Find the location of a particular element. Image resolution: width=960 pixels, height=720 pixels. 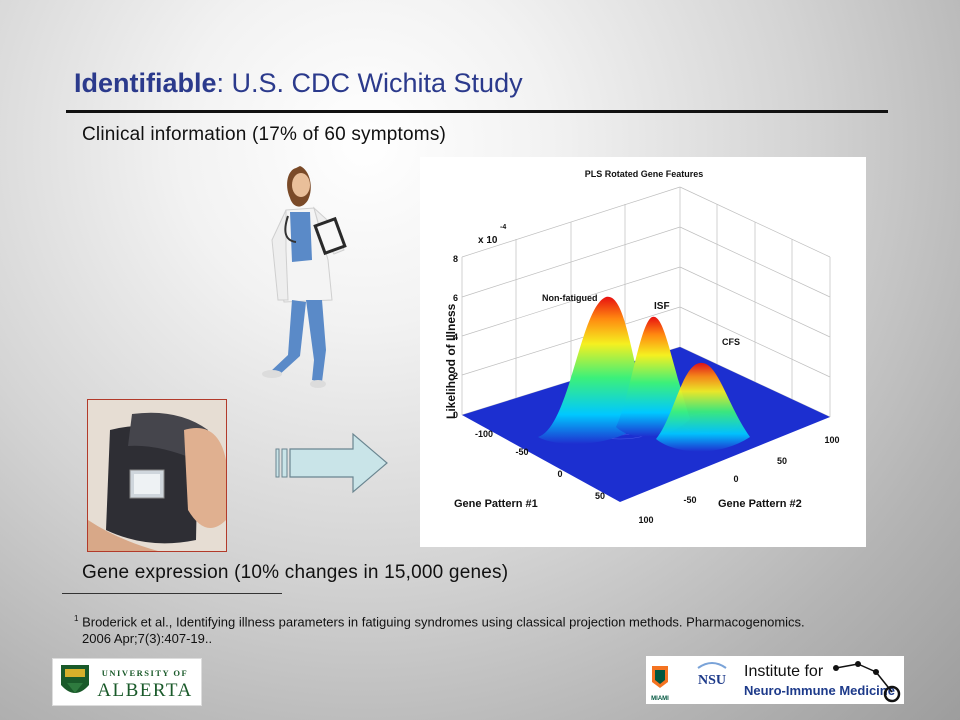

x-tick-label: 0 is located at coordinates (559, 474).